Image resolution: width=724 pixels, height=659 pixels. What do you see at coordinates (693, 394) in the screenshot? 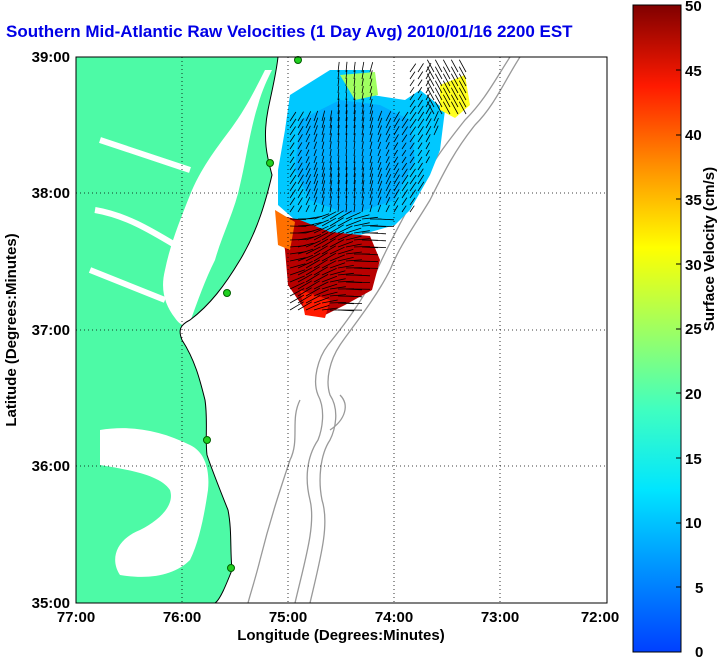
I see `colorbar-tick-label: 20` at bounding box center [693, 394].